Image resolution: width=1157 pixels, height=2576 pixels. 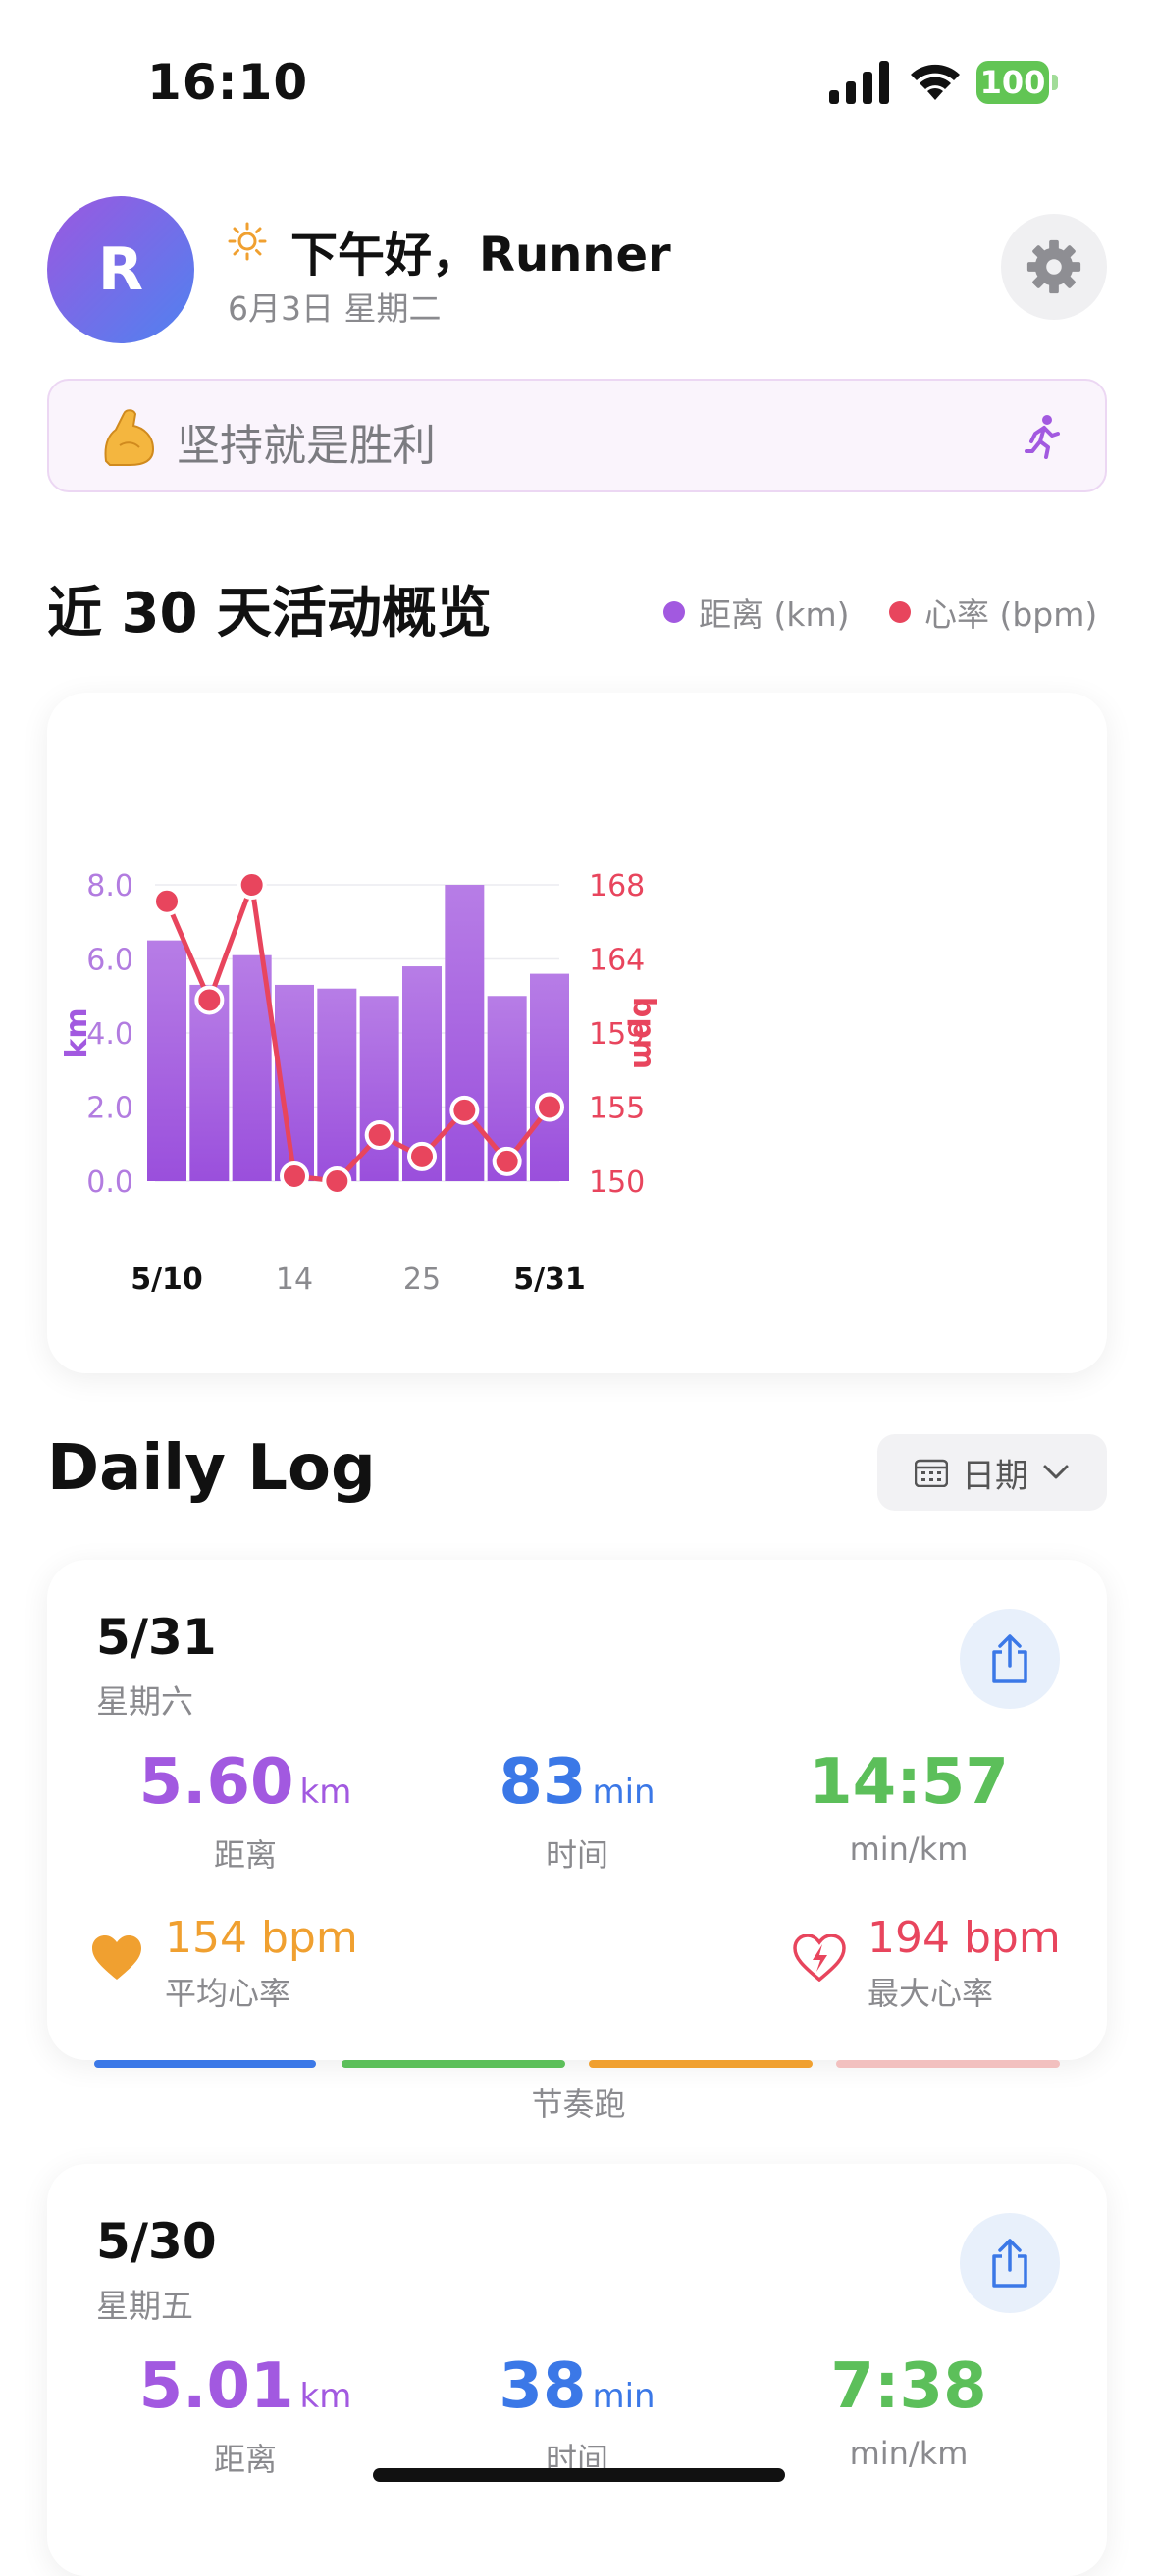 What do you see at coordinates (900, 612) in the screenshot?
I see `legend-heart-rate-dot` at bounding box center [900, 612].